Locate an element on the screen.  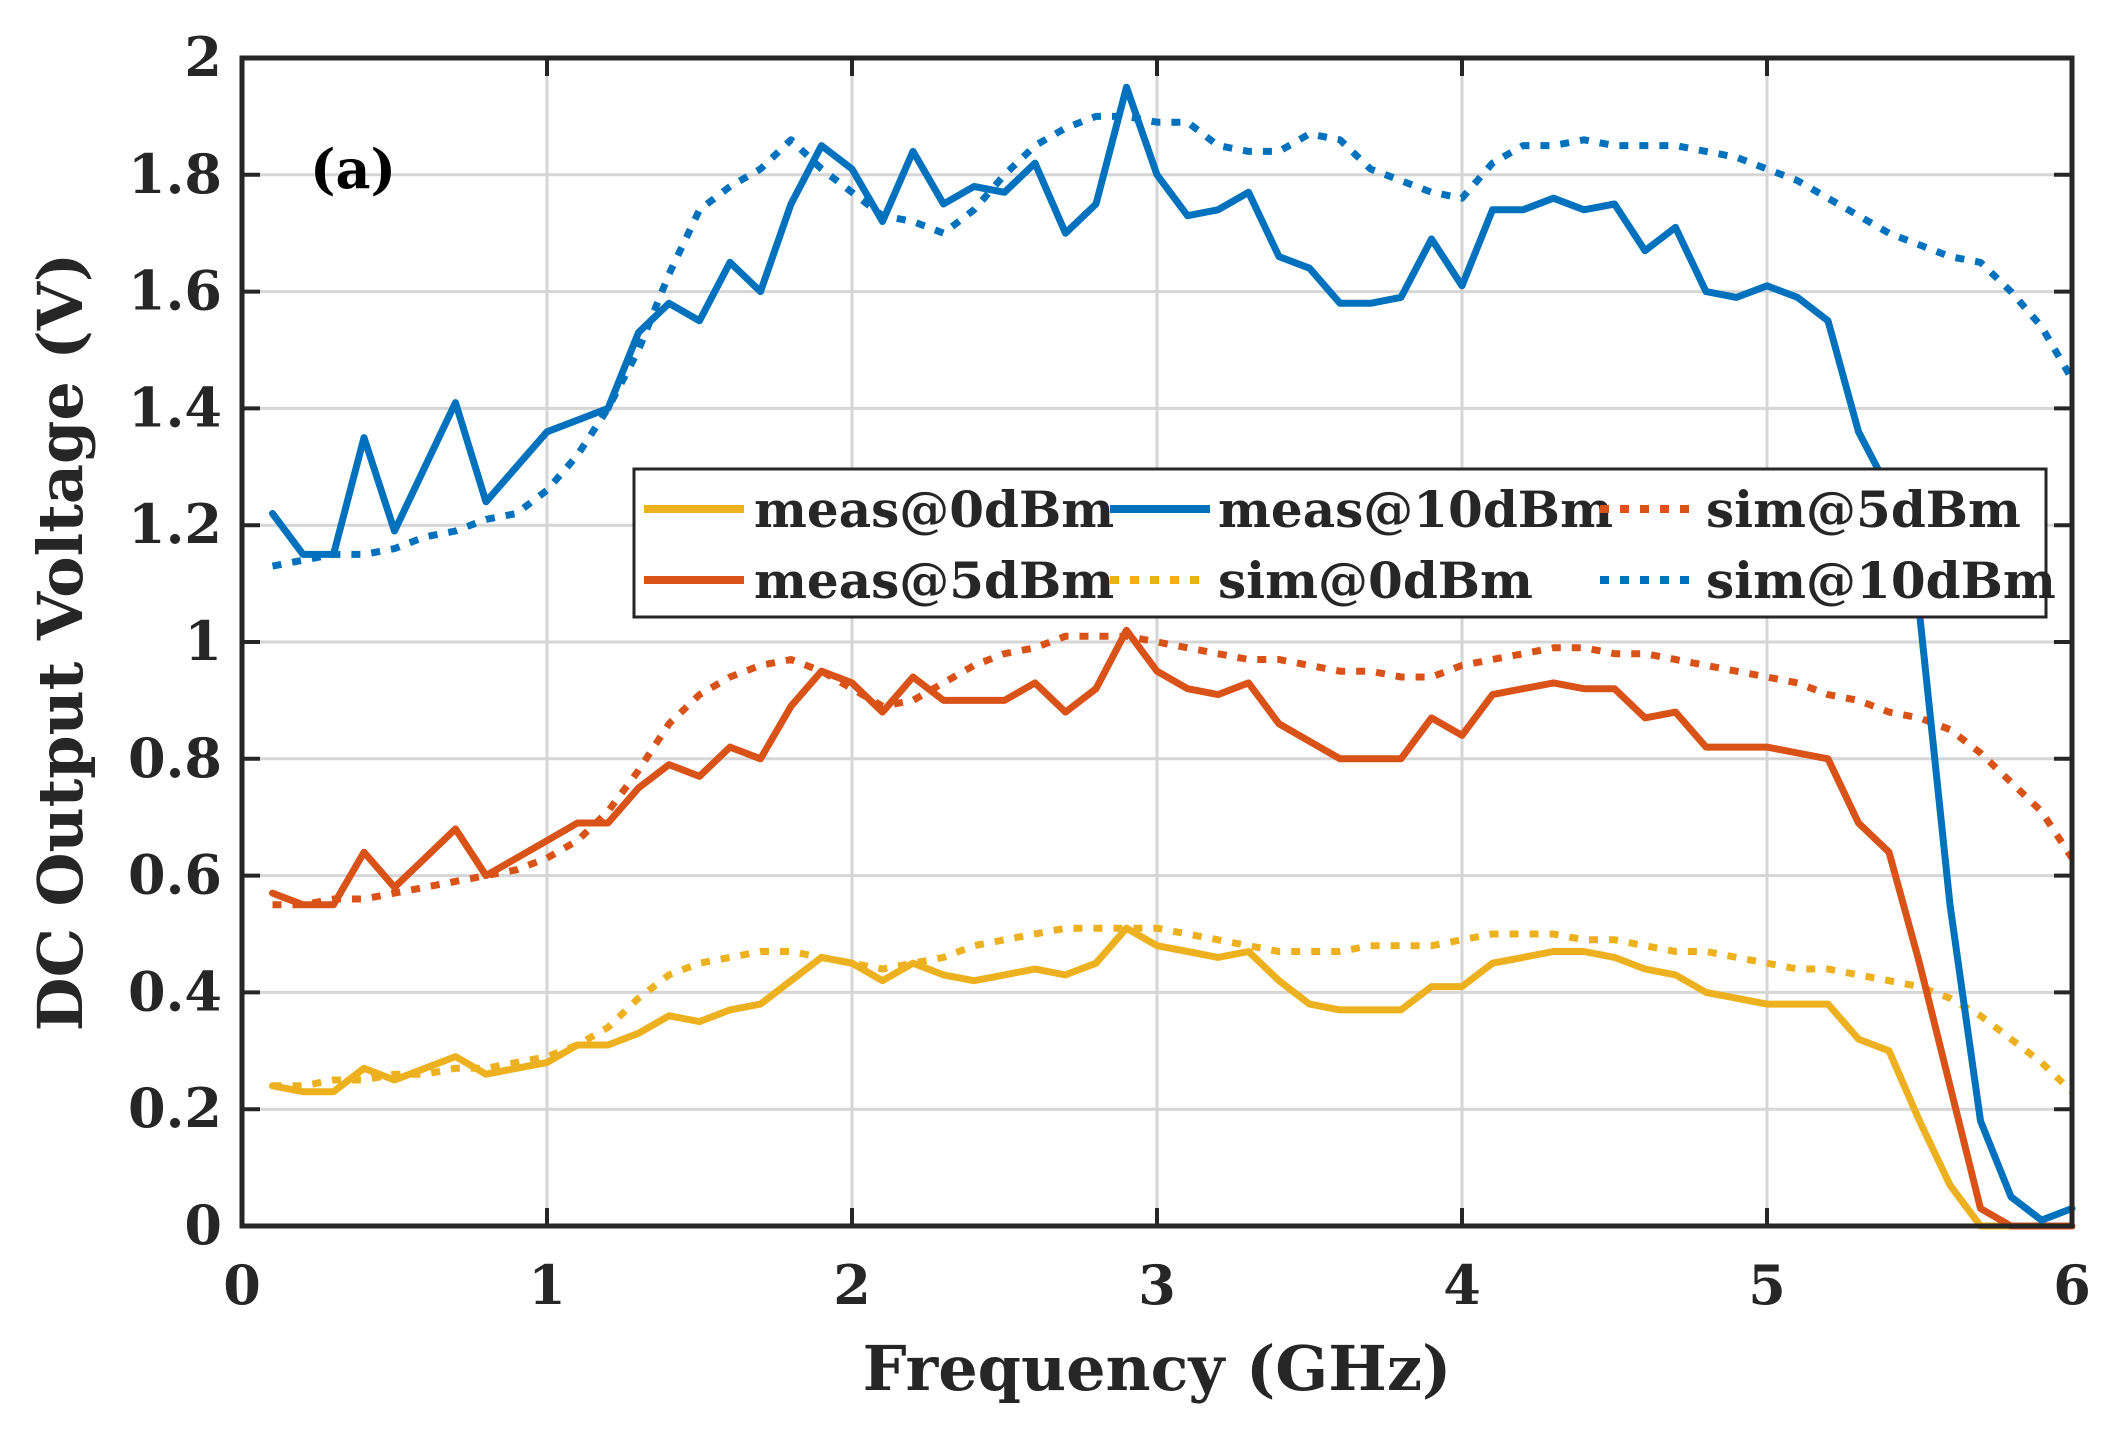
y-tick-label: 1.8 is located at coordinates (175, 174).